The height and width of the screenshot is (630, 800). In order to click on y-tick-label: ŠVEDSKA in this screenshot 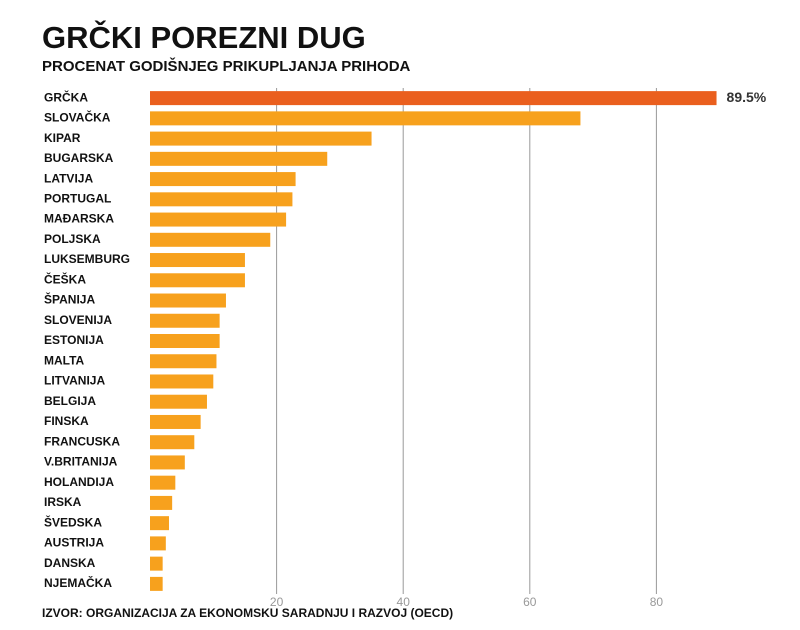, I will do `click(73, 521)`.